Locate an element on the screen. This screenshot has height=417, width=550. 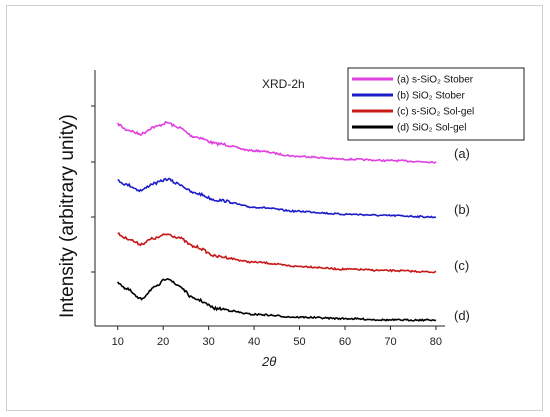
x-tick-label: 30 is located at coordinates (209, 342).